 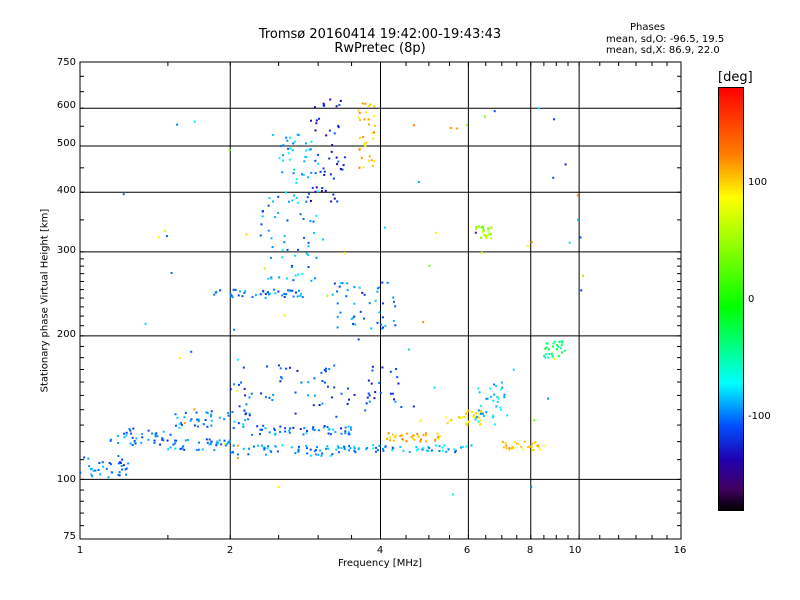 I want to click on x-tick-label: 4, so click(x=380, y=550).